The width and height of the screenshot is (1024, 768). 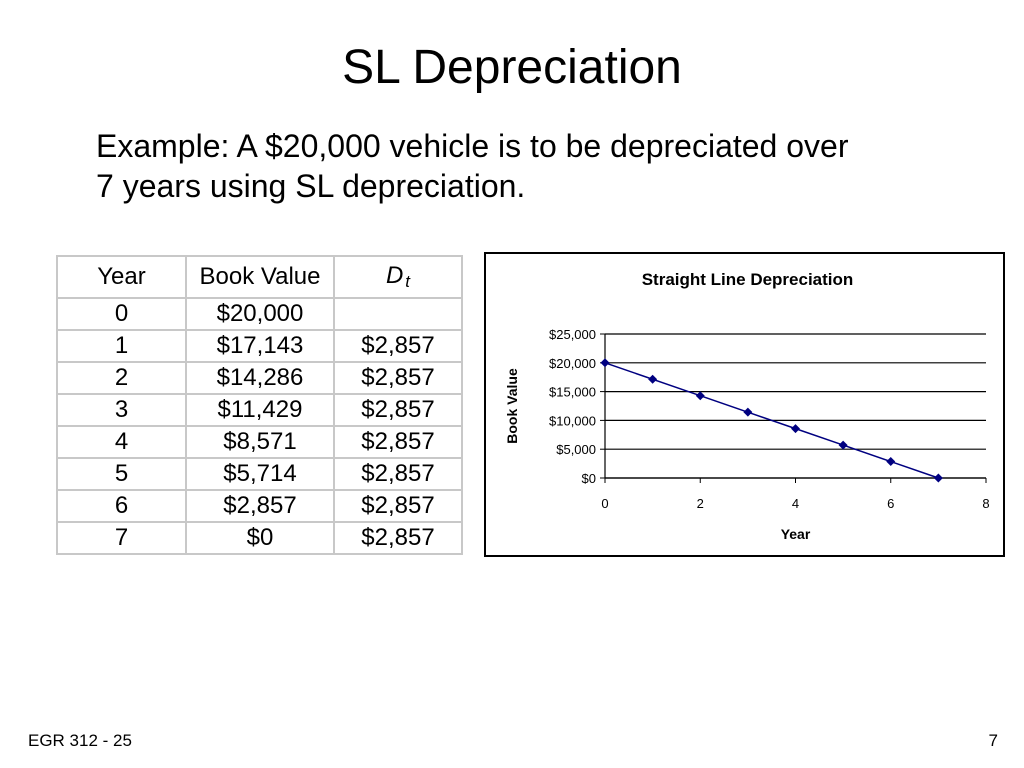 I want to click on slide-title: SL Depreciation, so click(x=512, y=67).